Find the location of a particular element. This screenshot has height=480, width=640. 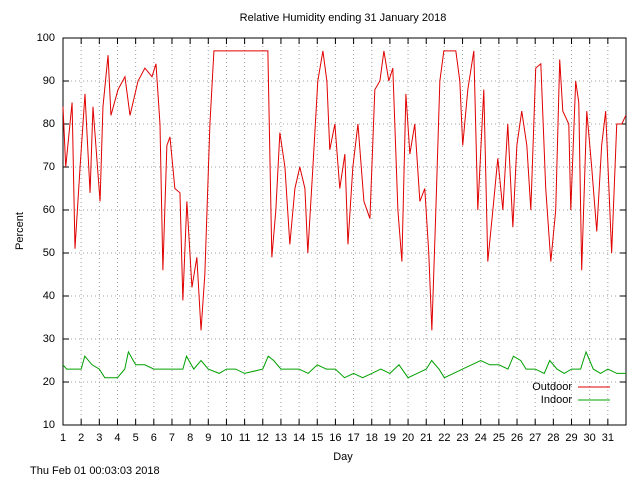

x-tick-label: 25 is located at coordinates (499, 438).